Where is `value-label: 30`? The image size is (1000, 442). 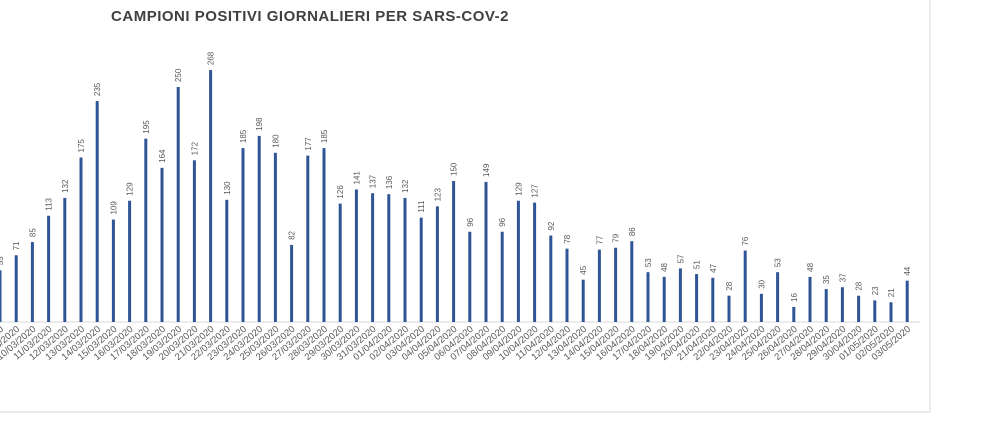 value-label: 30 is located at coordinates (761, 283).